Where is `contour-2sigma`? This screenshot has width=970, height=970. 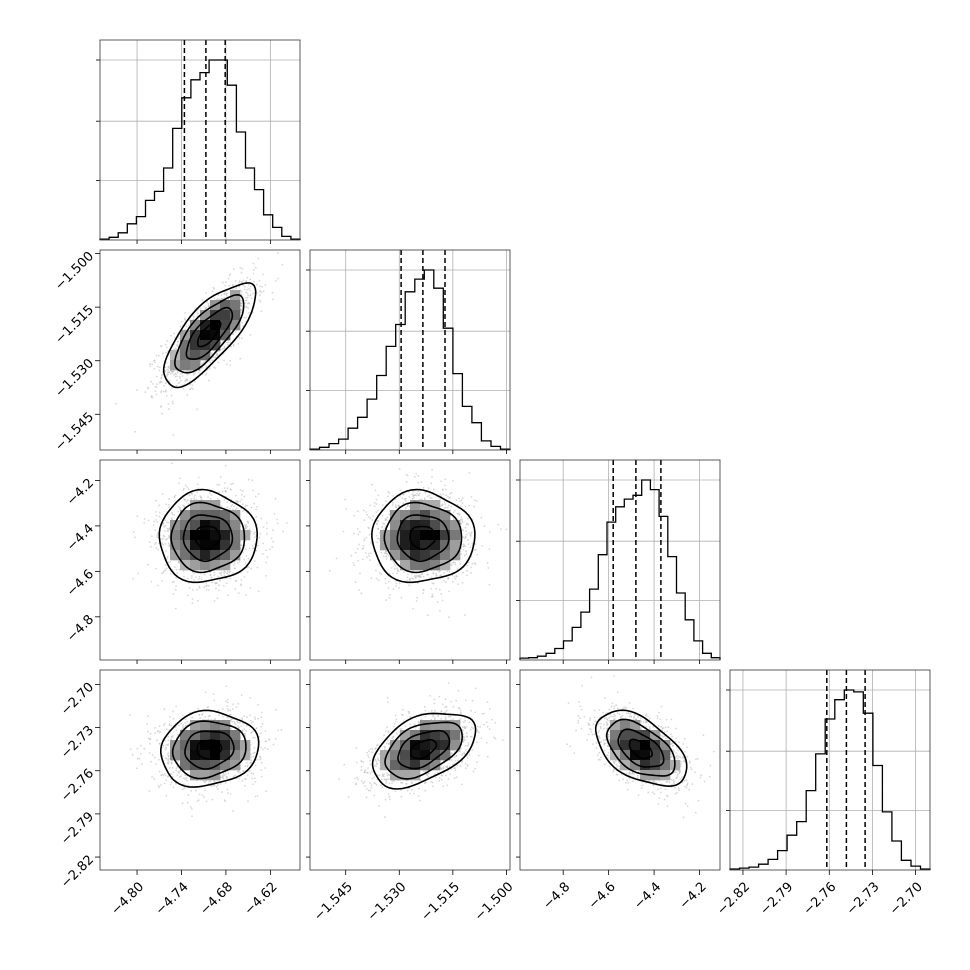 contour-2sigma is located at coordinates (208, 536).